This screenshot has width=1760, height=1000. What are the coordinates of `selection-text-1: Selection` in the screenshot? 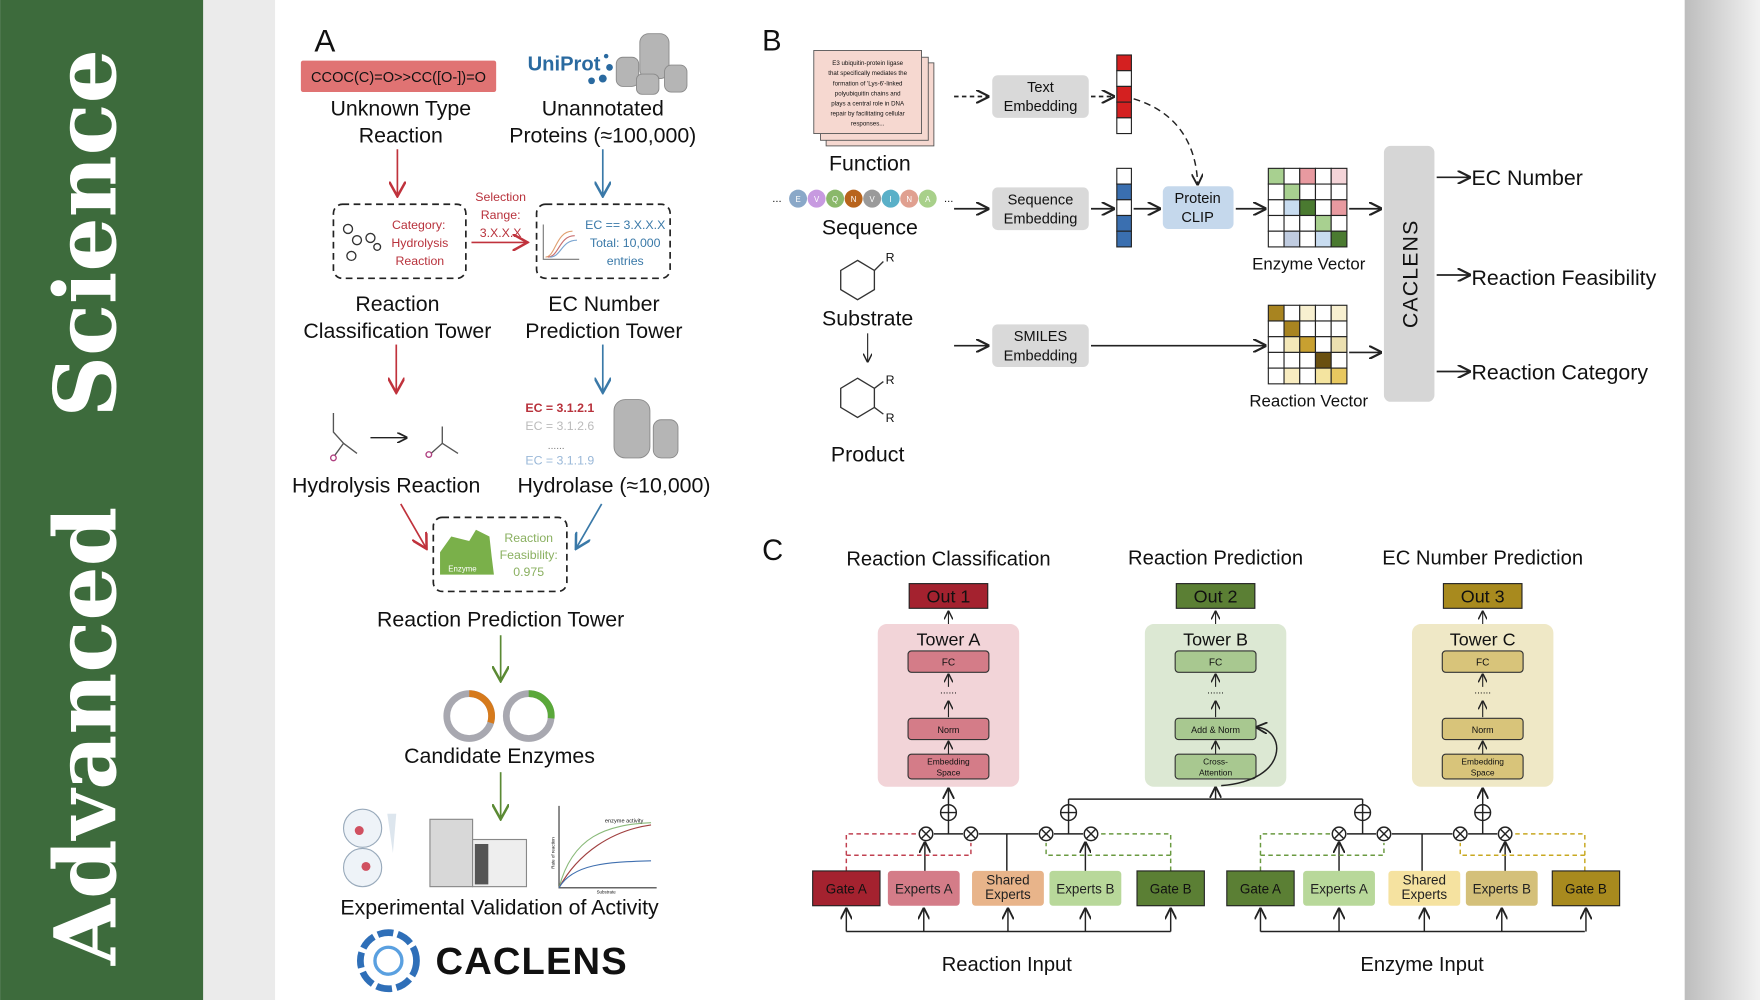 It's located at (500, 197).